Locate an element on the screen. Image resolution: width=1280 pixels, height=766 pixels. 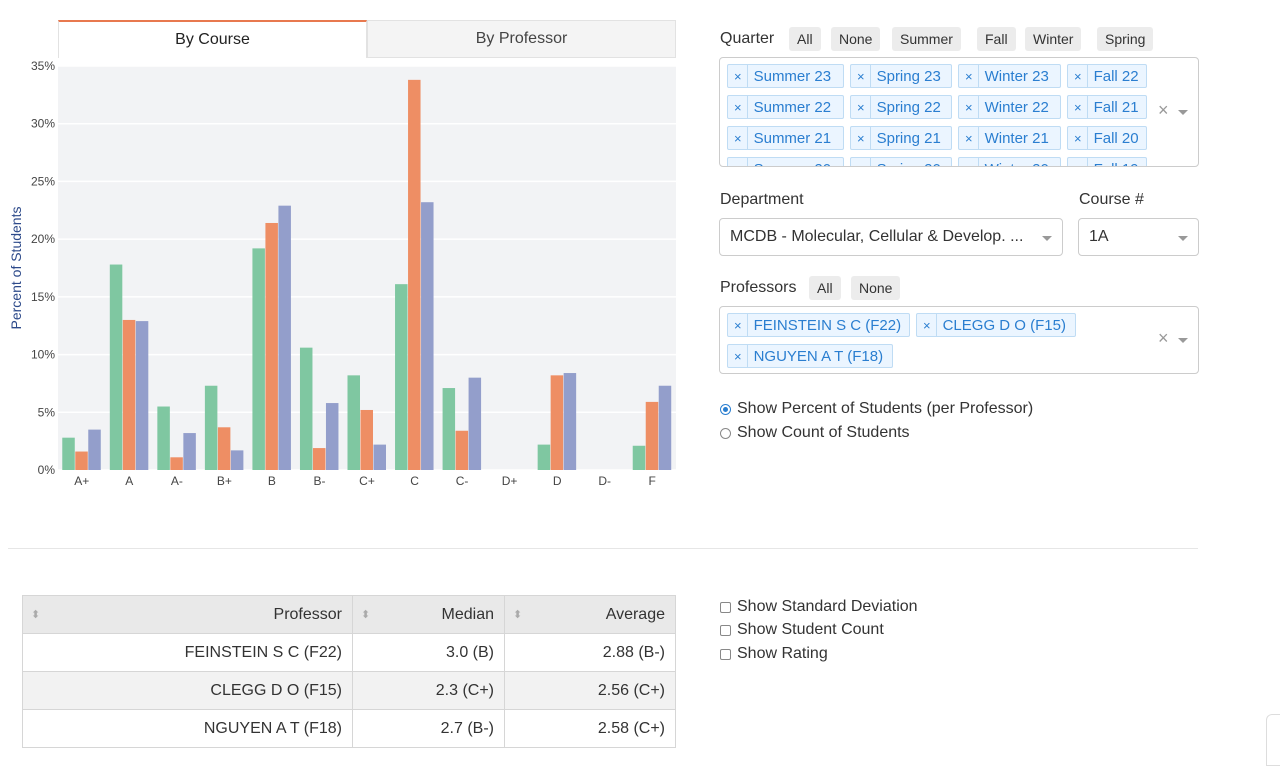
section-divider is located at coordinates (603, 548).